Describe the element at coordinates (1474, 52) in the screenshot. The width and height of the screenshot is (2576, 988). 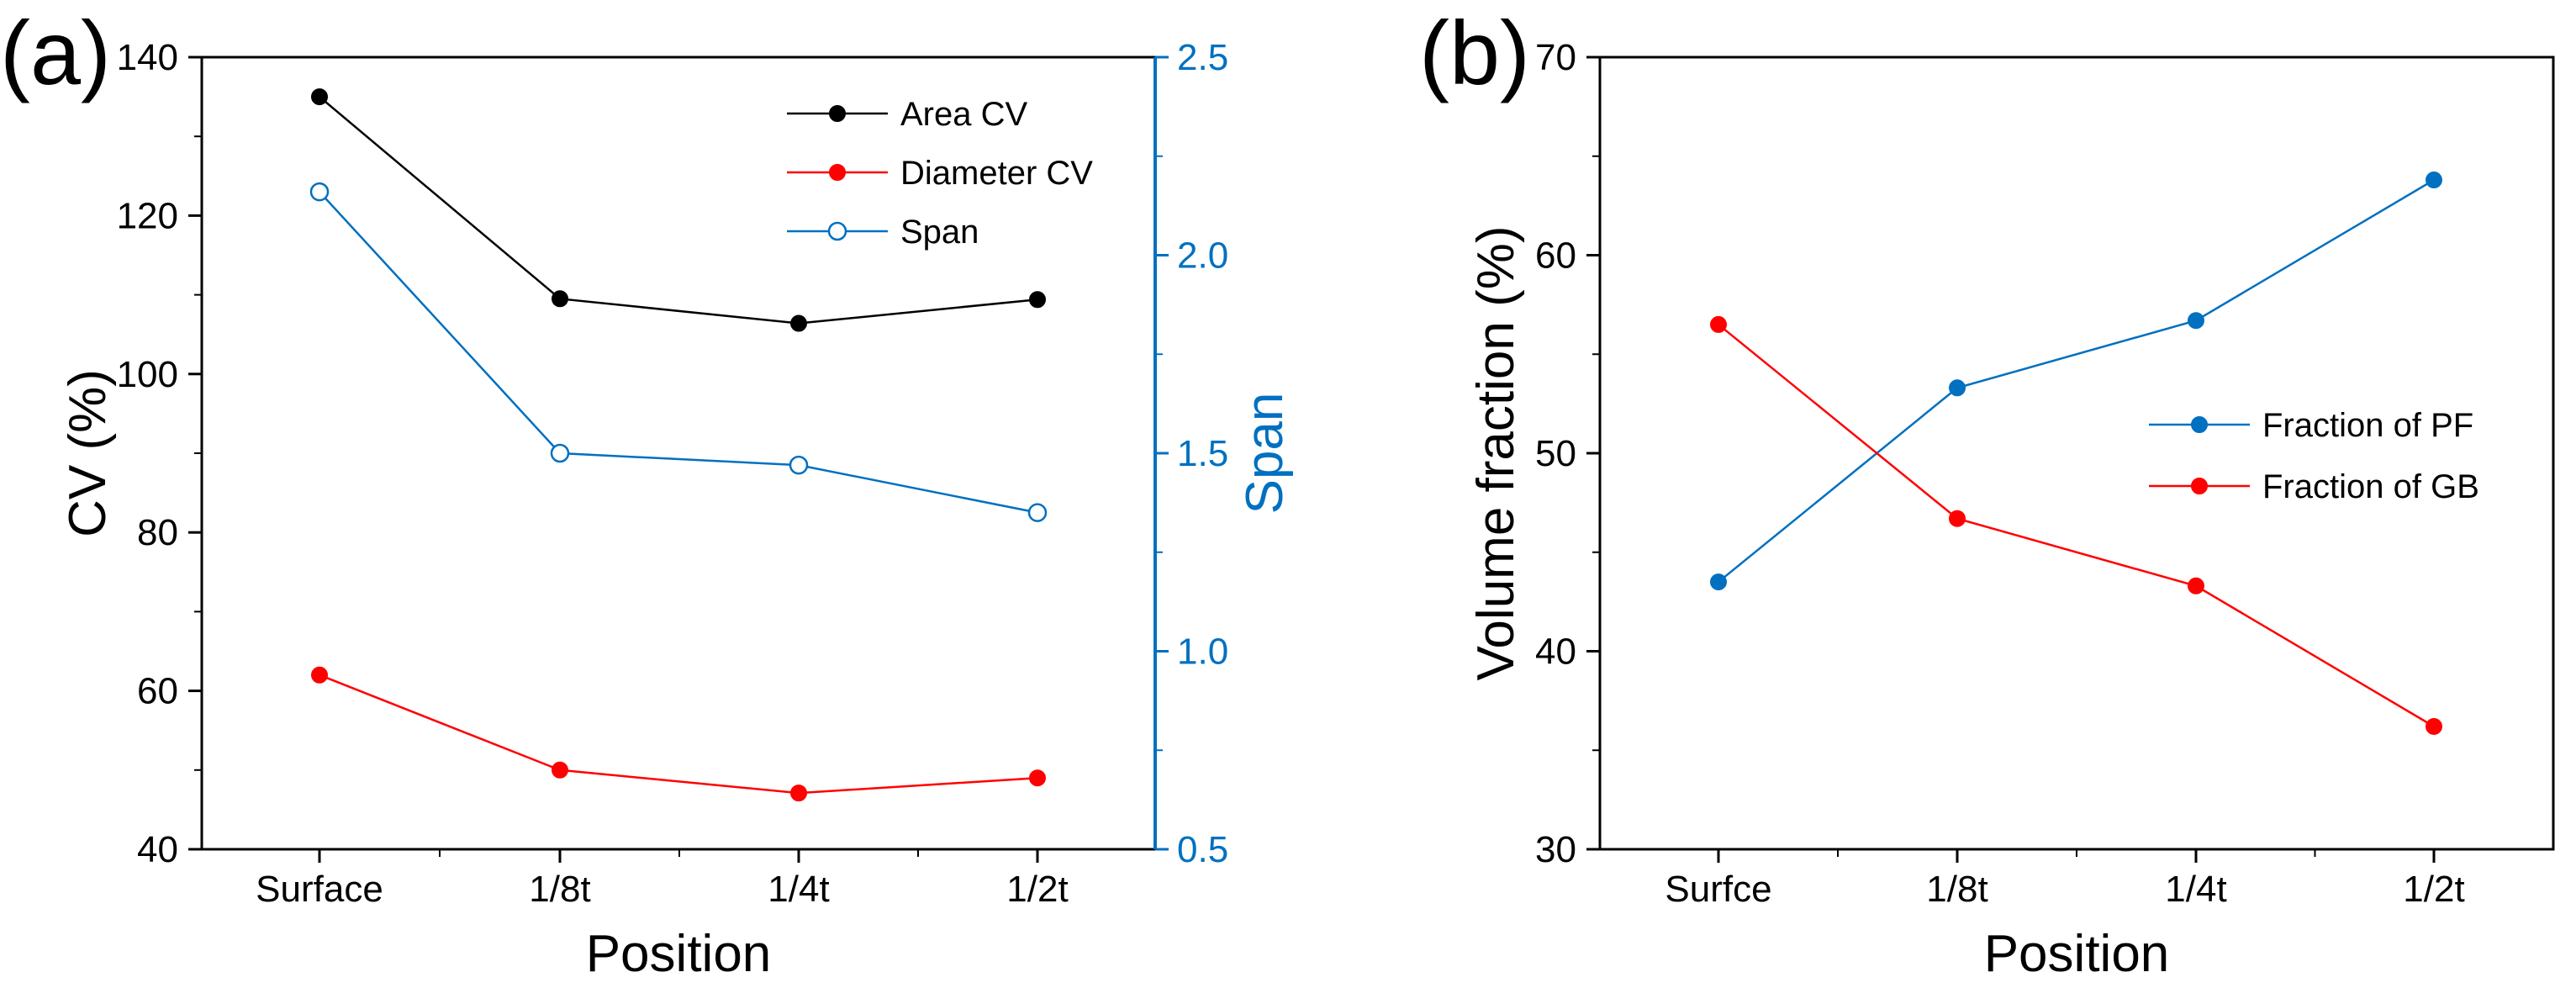
I see `panel-label-b: (b)` at that location.